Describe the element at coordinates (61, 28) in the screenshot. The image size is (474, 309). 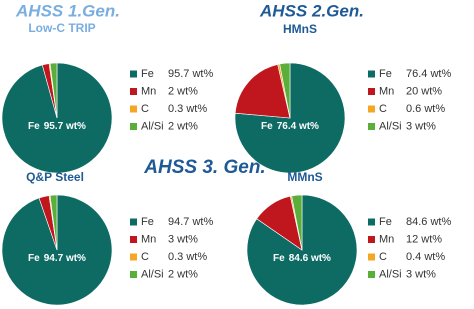
I see `chart-title: Low-C TRIP` at that location.